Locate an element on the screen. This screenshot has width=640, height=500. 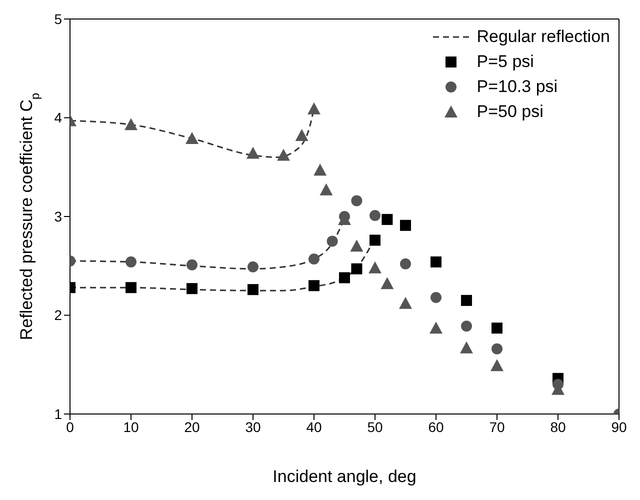
y-tick-label: 5 is located at coordinates (58, 18).